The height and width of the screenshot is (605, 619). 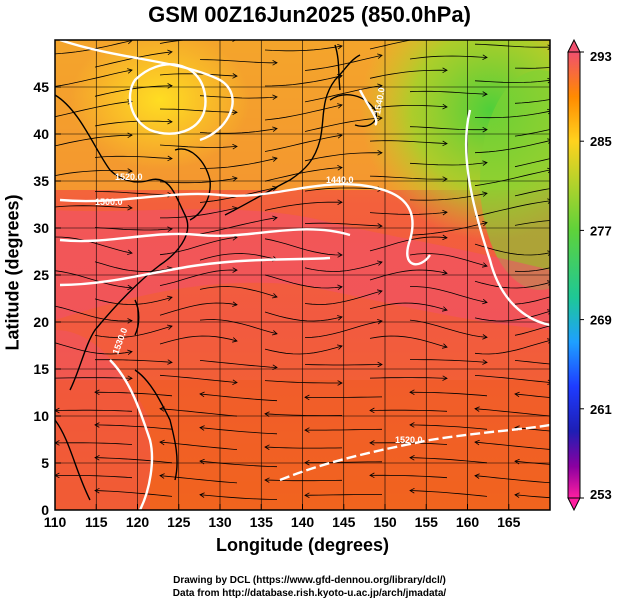 What do you see at coordinates (574, 275) in the screenshot?
I see `colorbar-bar` at bounding box center [574, 275].